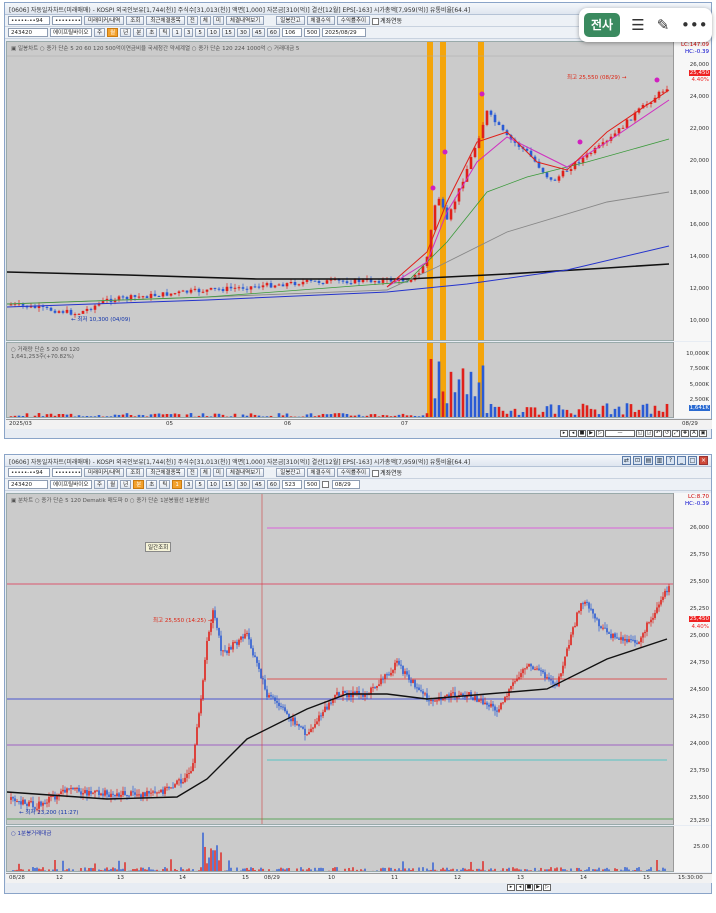 The image size is (716, 913). Describe the element at coordinates (529, 888) in the screenshot. I see `chart-nav: ▸ ◂ ■ ▶ ▷` at that location.